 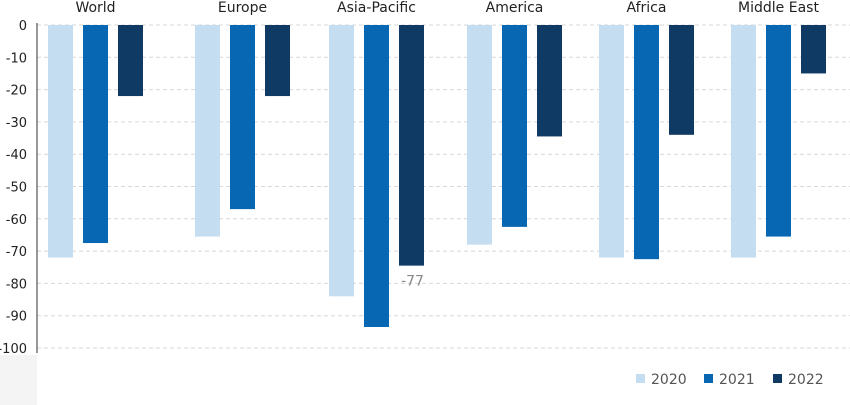 I want to click on legend-swatch-2022, so click(x=777, y=378).